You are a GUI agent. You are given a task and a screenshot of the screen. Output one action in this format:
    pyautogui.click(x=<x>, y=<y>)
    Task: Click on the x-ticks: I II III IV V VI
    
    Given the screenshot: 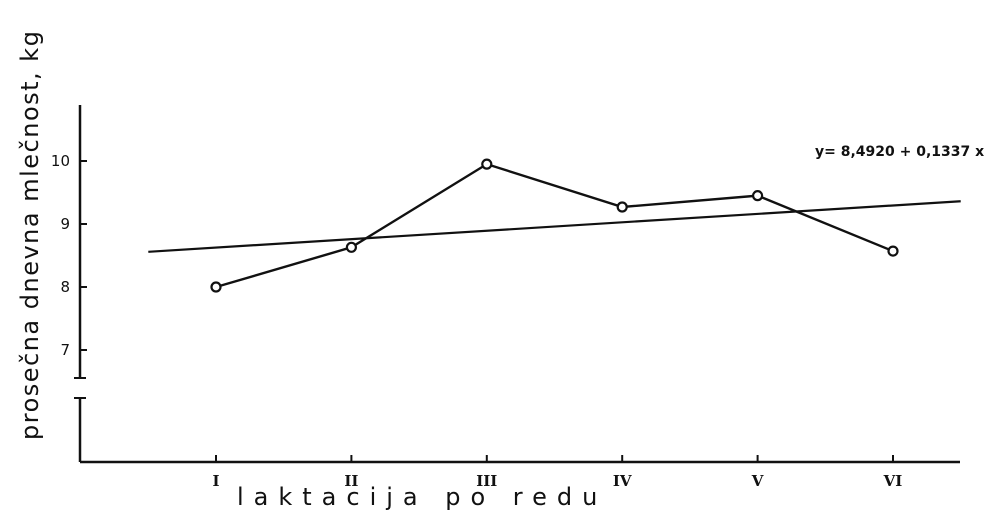 What is the action you would take?
    pyautogui.click(x=557, y=472)
    